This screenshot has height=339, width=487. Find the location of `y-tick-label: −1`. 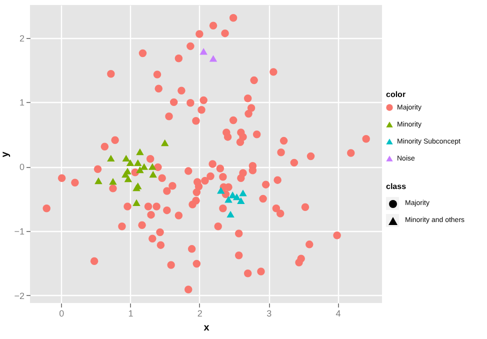

y-tick-label: −1 is located at coordinates (19, 231).